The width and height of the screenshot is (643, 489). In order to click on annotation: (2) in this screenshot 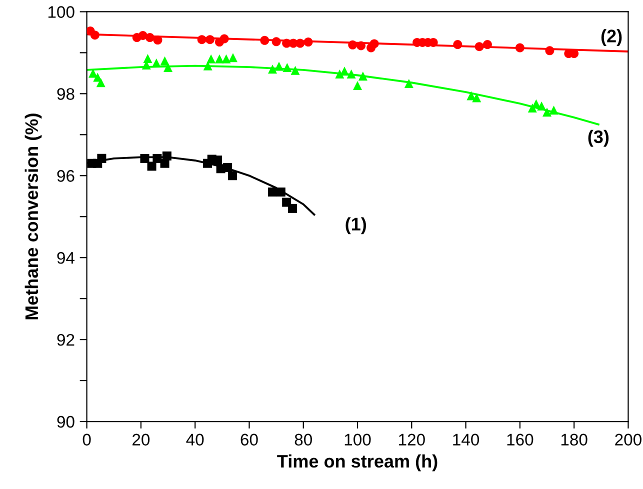, I will do `click(611, 37)`.